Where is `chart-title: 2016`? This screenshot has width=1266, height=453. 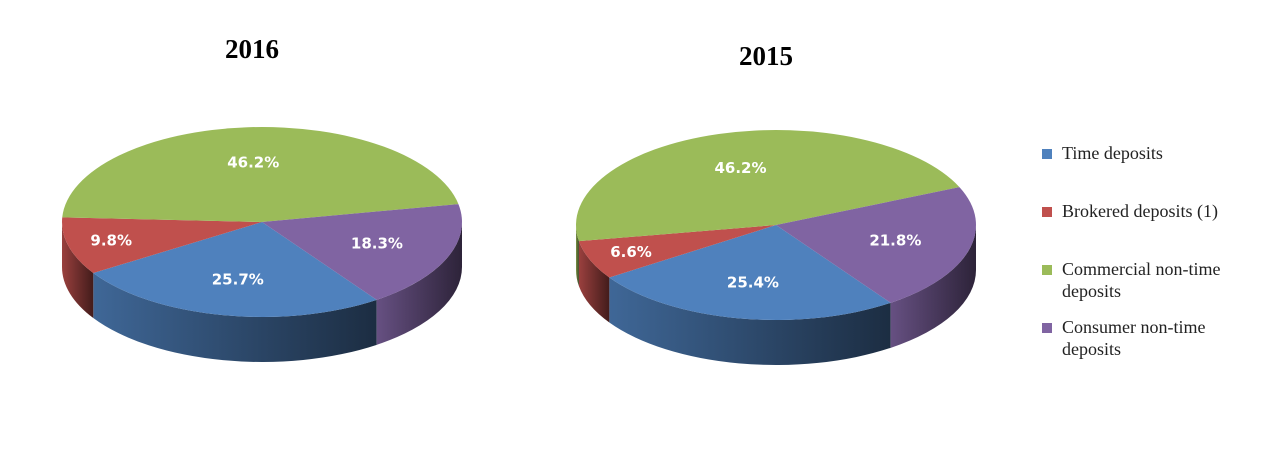
chart-title: 2016 is located at coordinates (252, 49).